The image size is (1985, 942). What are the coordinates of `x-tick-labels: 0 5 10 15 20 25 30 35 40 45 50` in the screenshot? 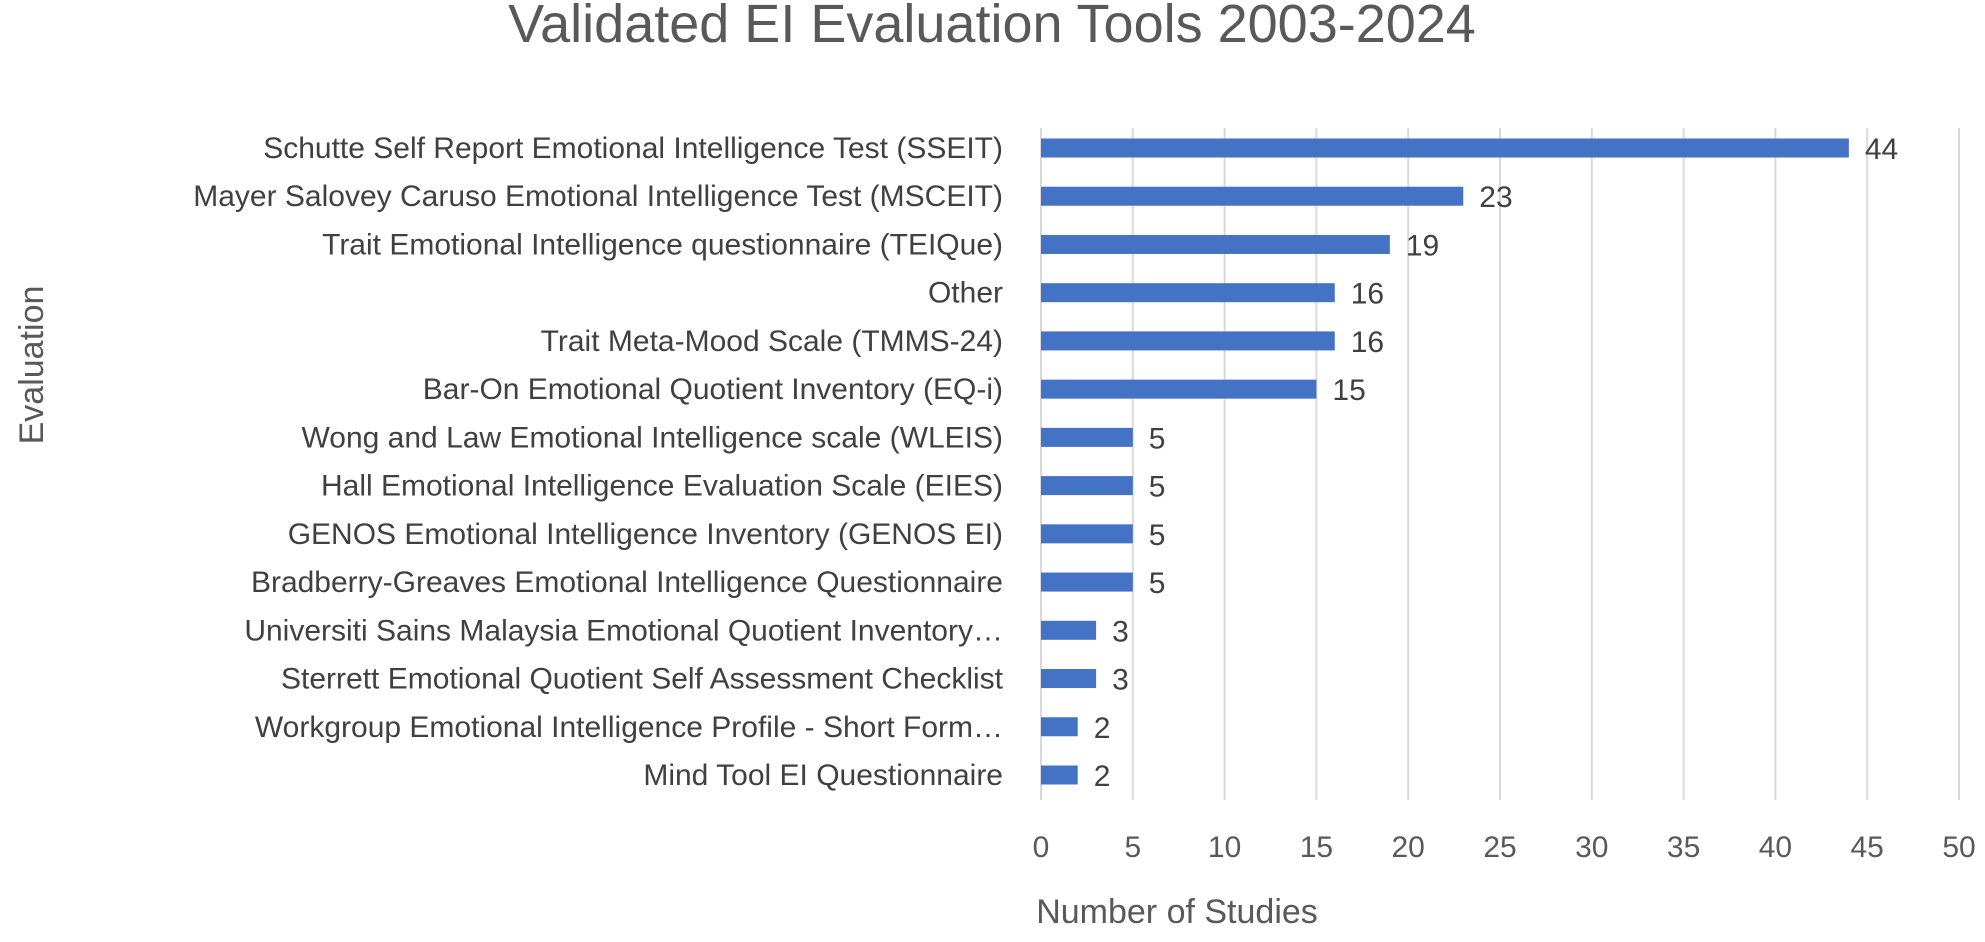 It's located at (1504, 847).